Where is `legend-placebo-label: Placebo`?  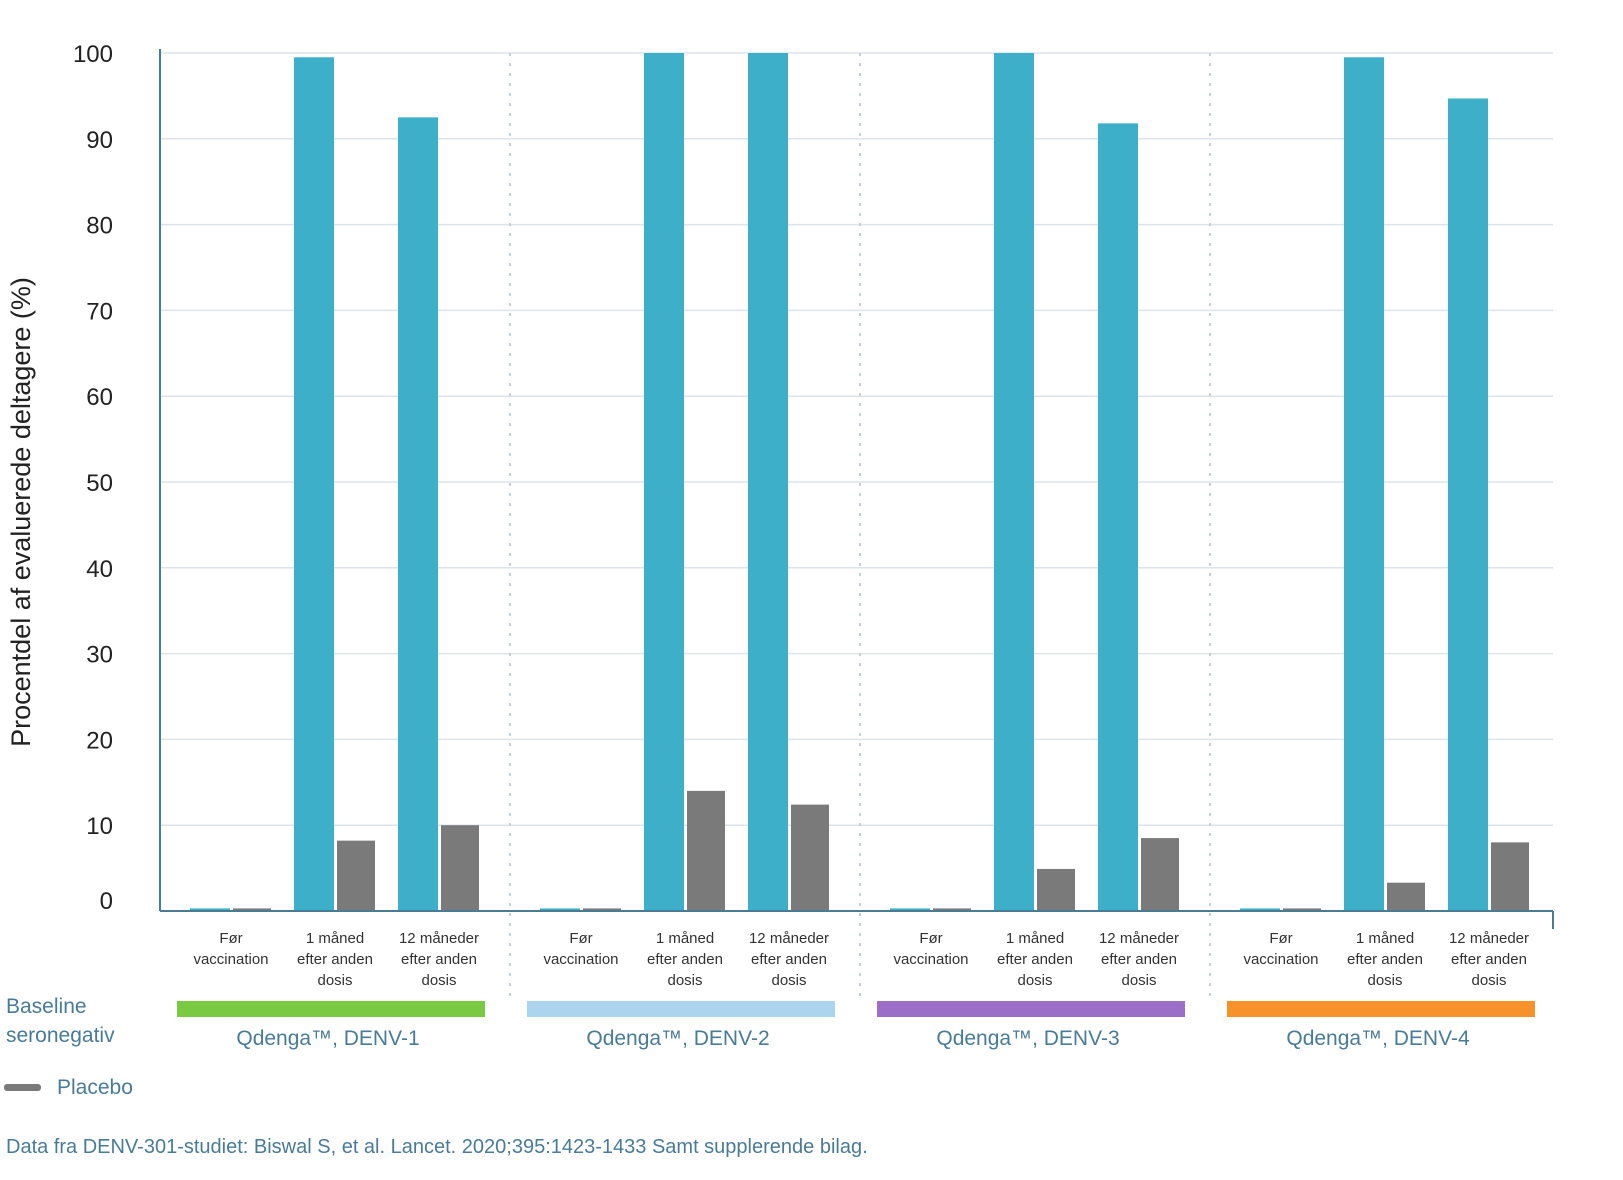 legend-placebo-label: Placebo is located at coordinates (95, 1087).